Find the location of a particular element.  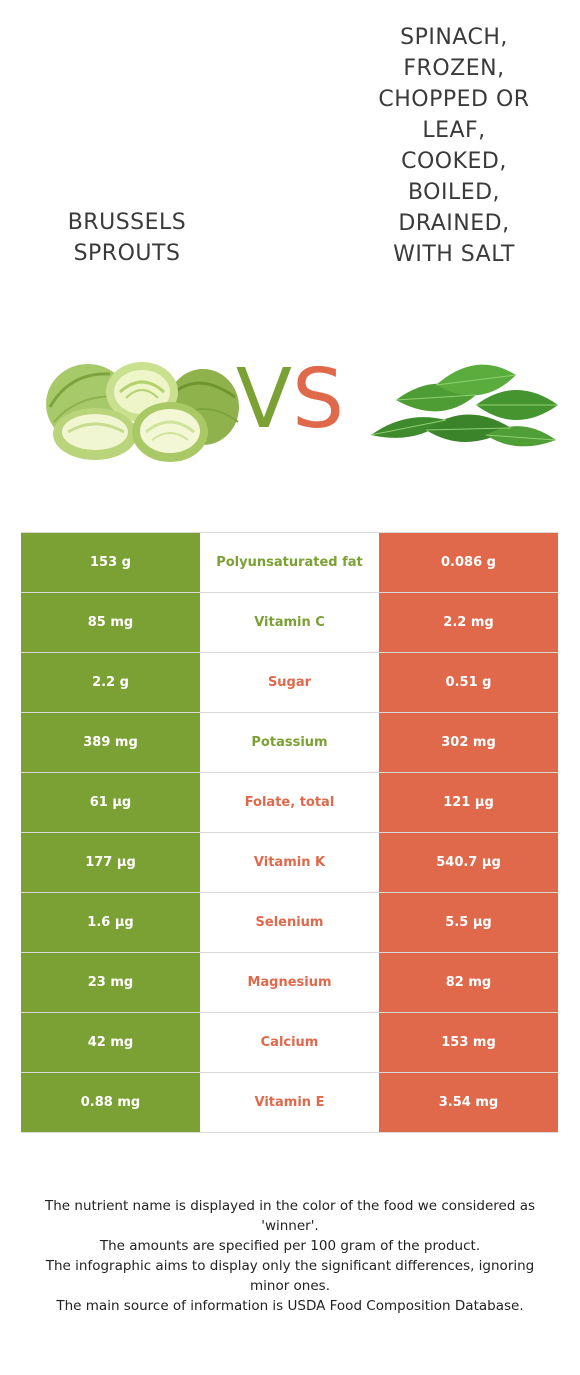

nutrient-name: Polyunsaturated fat is located at coordinates (289, 562).